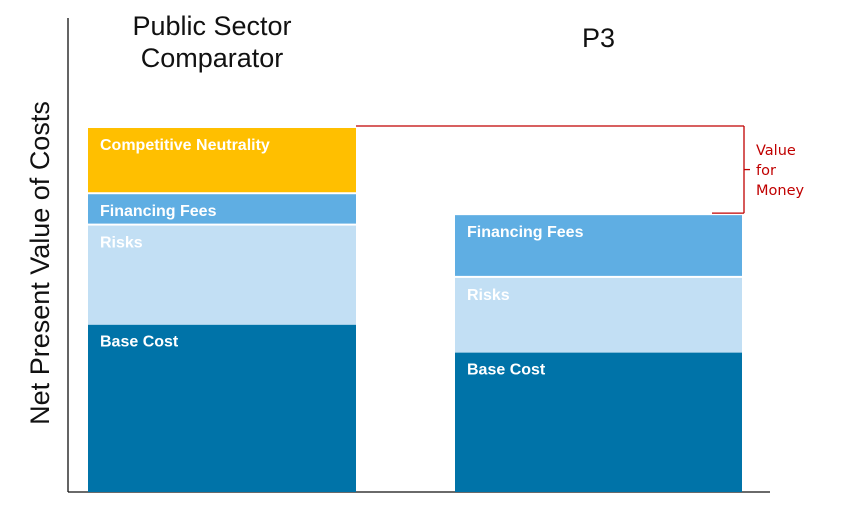 The width and height of the screenshot is (846, 511). I want to click on bar-segment-1-competitive-neutrality, so click(222, 160).